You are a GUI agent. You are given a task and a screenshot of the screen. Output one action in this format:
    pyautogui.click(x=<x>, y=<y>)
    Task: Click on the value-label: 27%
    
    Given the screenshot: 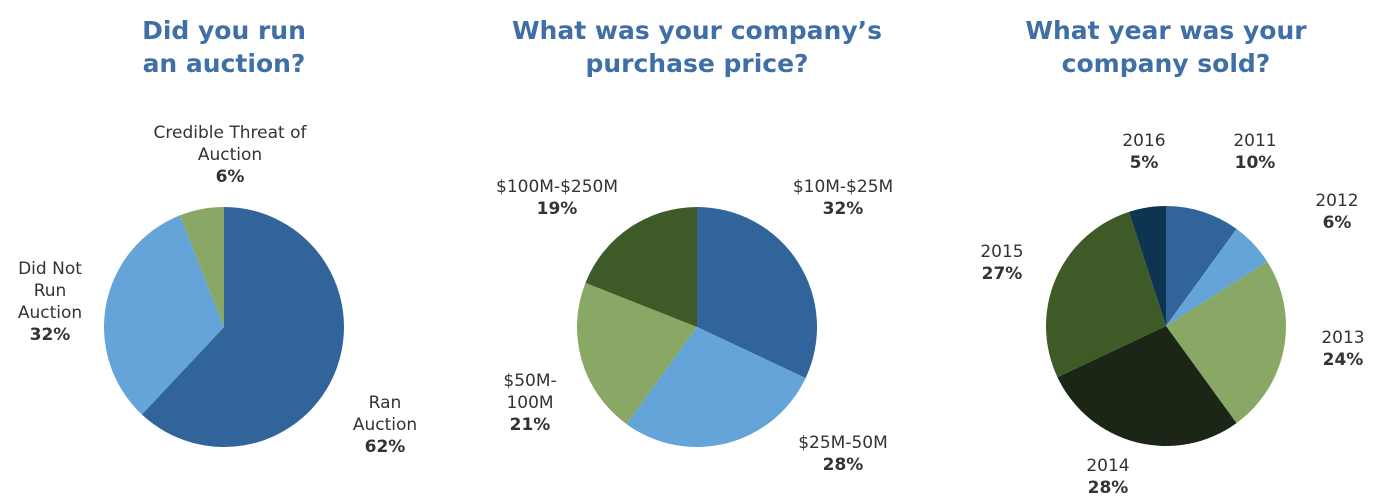 What is the action you would take?
    pyautogui.click(x=1002, y=274)
    